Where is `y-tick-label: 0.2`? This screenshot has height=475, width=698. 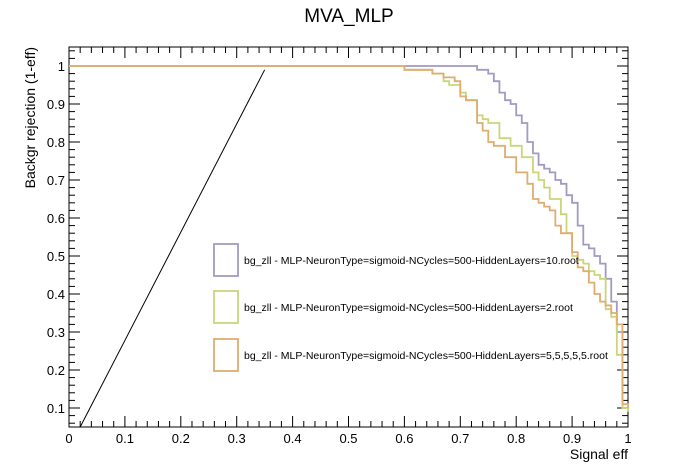 y-tick-label: 0.2 is located at coordinates (56, 370).